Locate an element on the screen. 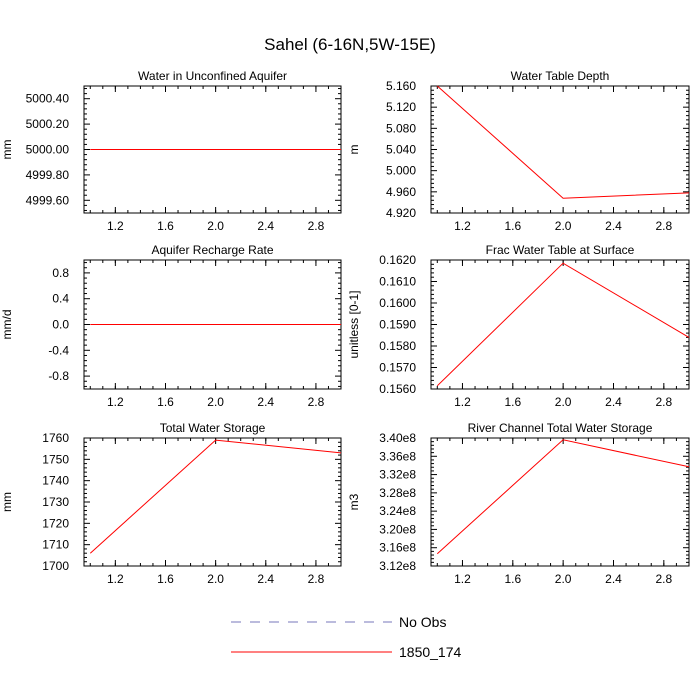 This screenshot has height=700, width=700. y-axis-label: mm/d is located at coordinates (7, 325).